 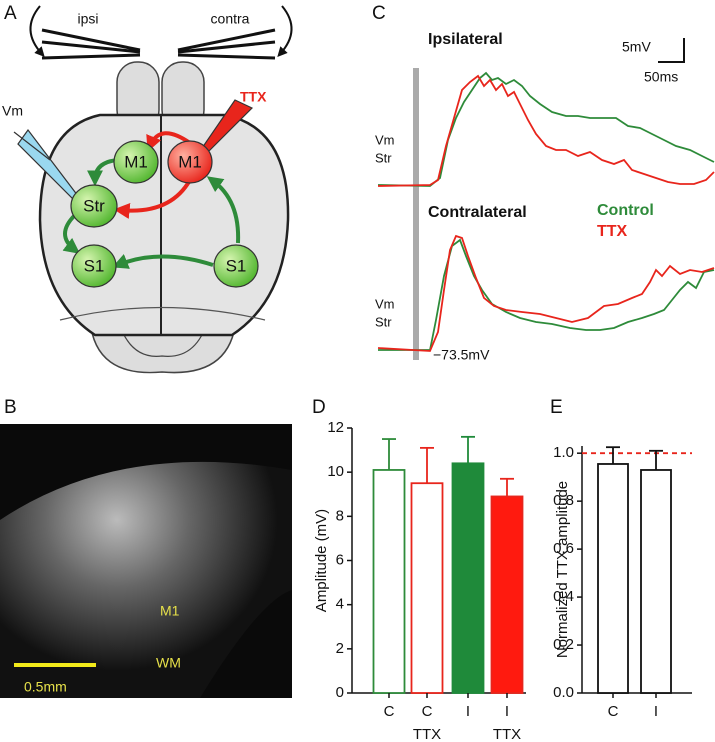 What do you see at coordinates (340, 559) in the screenshot?
I see `y-tick-label: 6` at bounding box center [340, 559].